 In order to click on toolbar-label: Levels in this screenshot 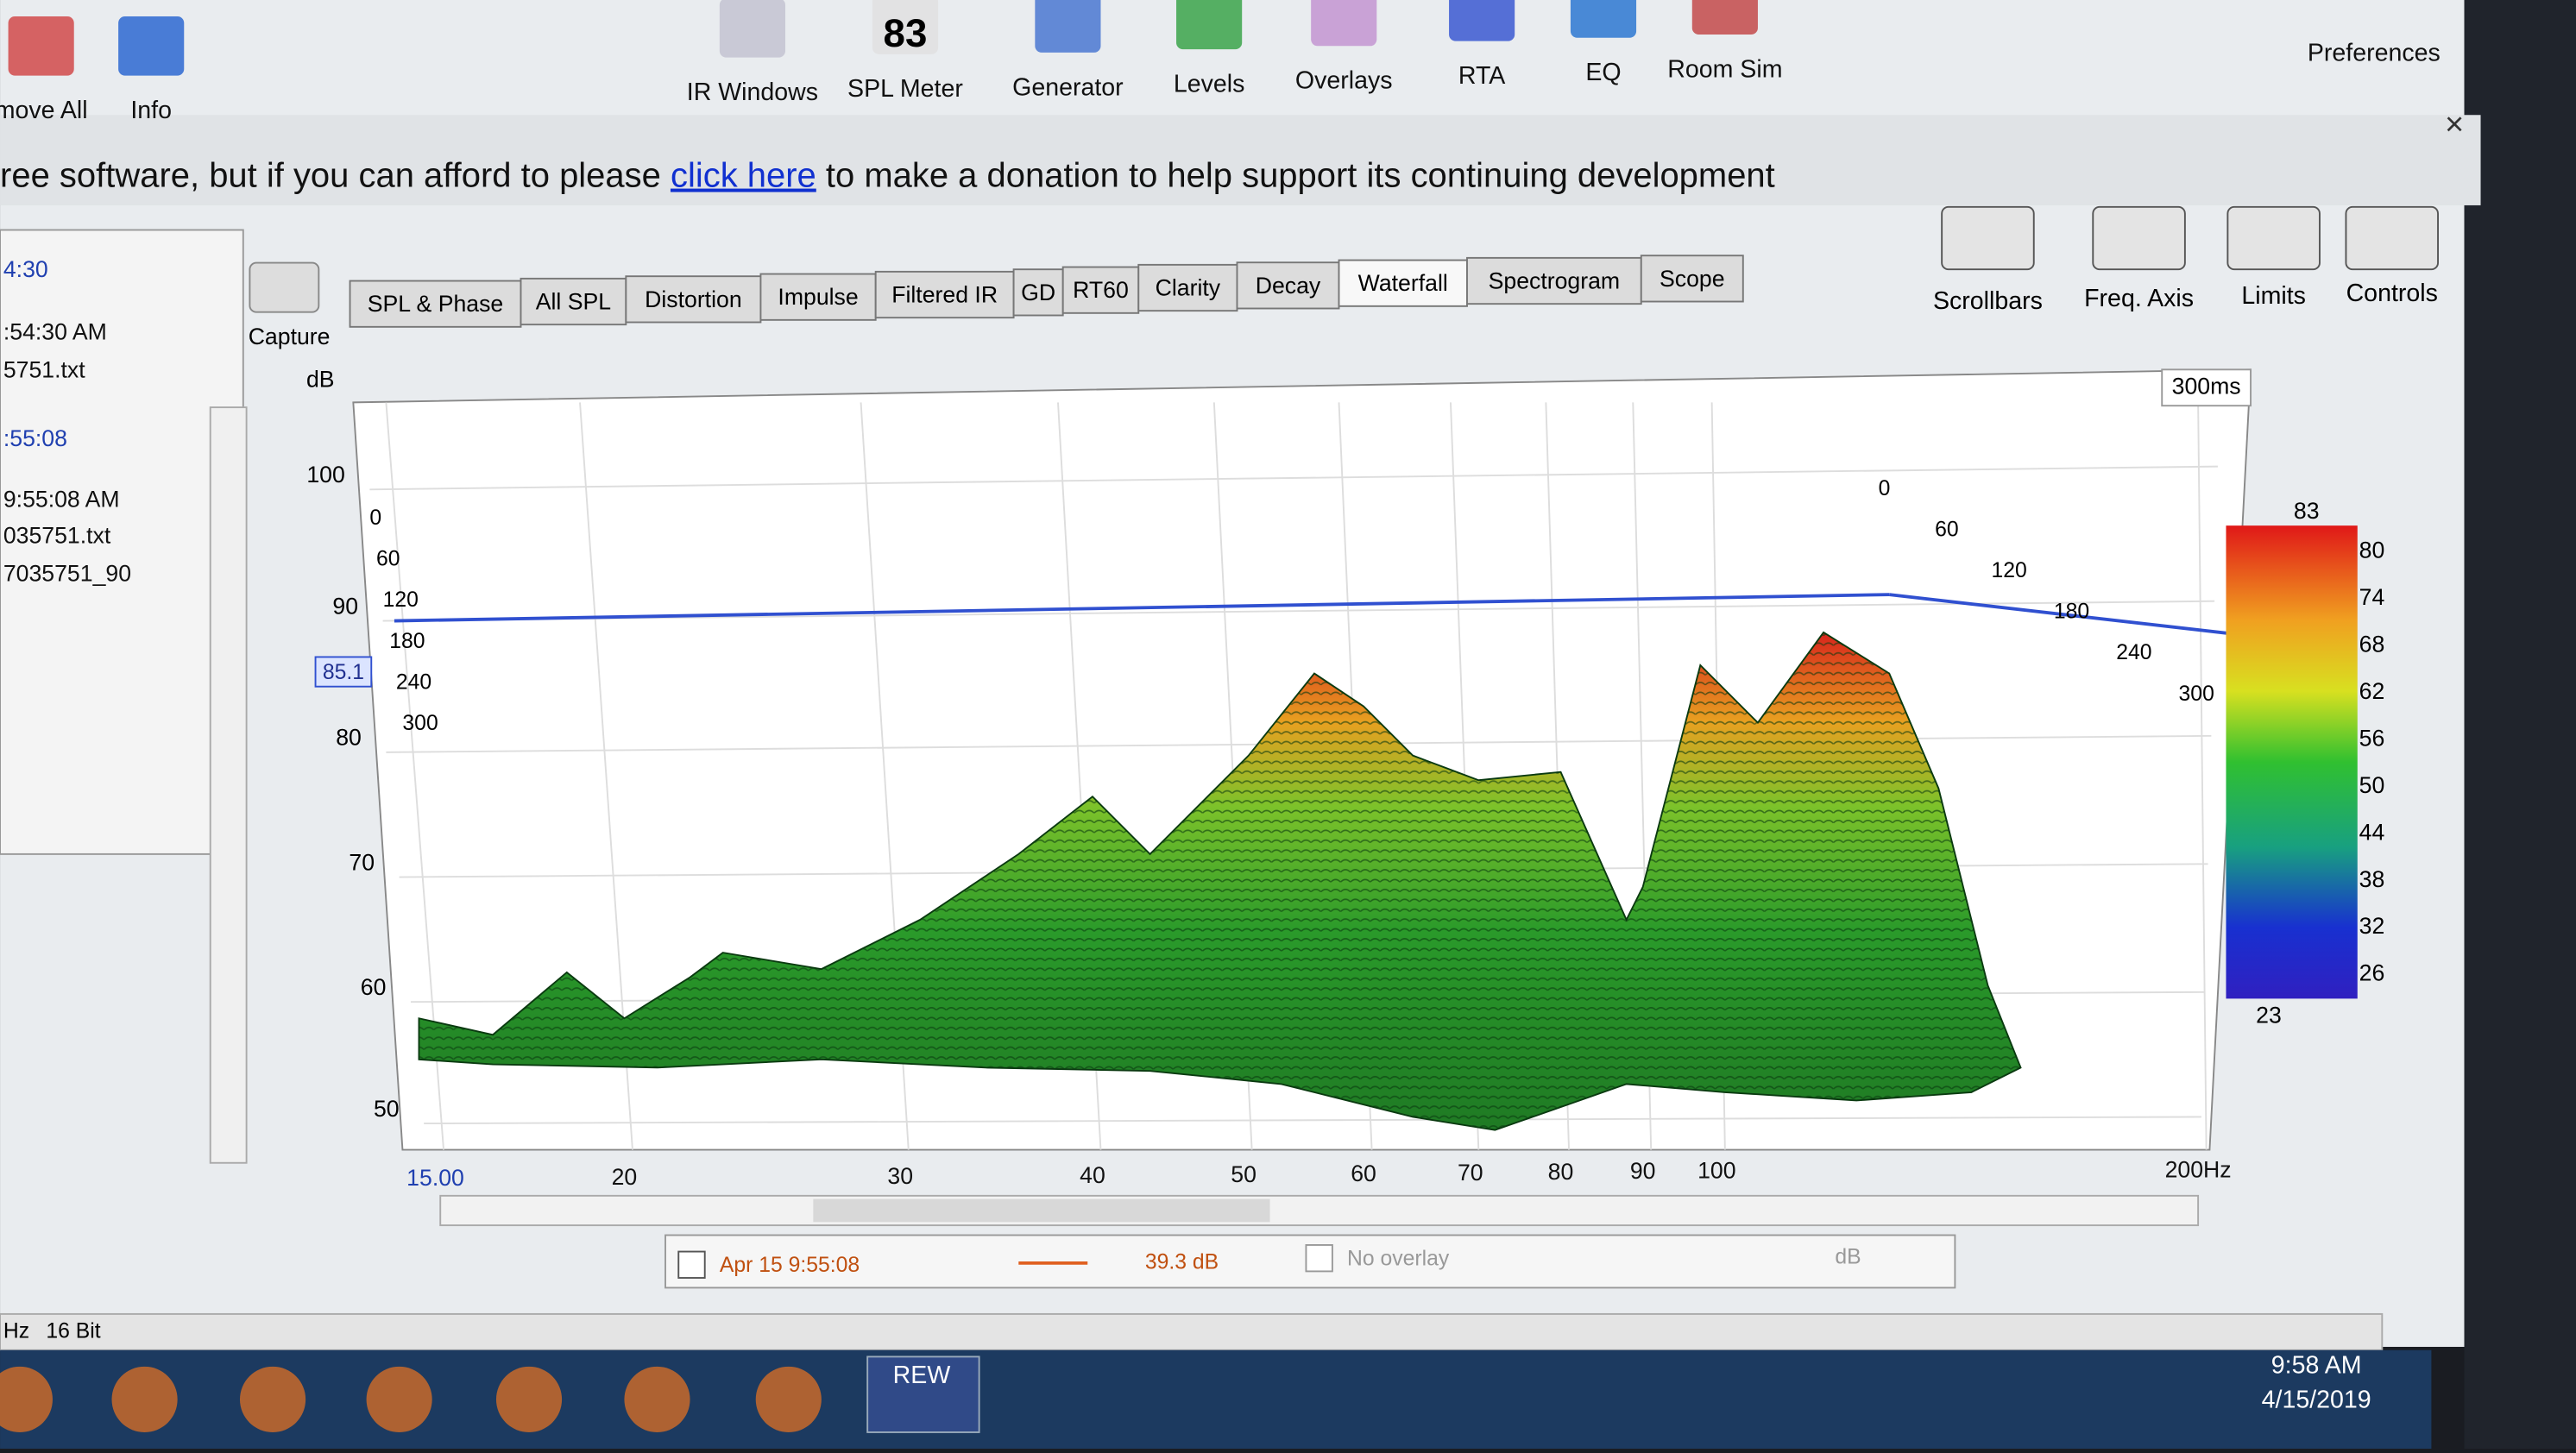, I will do `click(1210, 84)`.